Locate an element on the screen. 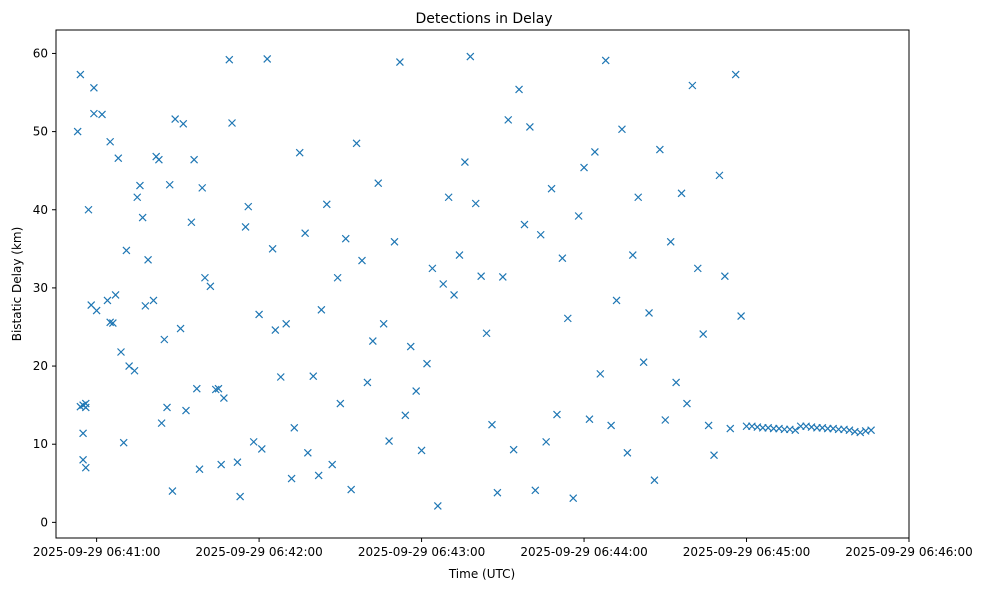 The width and height of the screenshot is (989, 590). x-tick-label: 2025-09-29 06:41:00 is located at coordinates (96, 552).